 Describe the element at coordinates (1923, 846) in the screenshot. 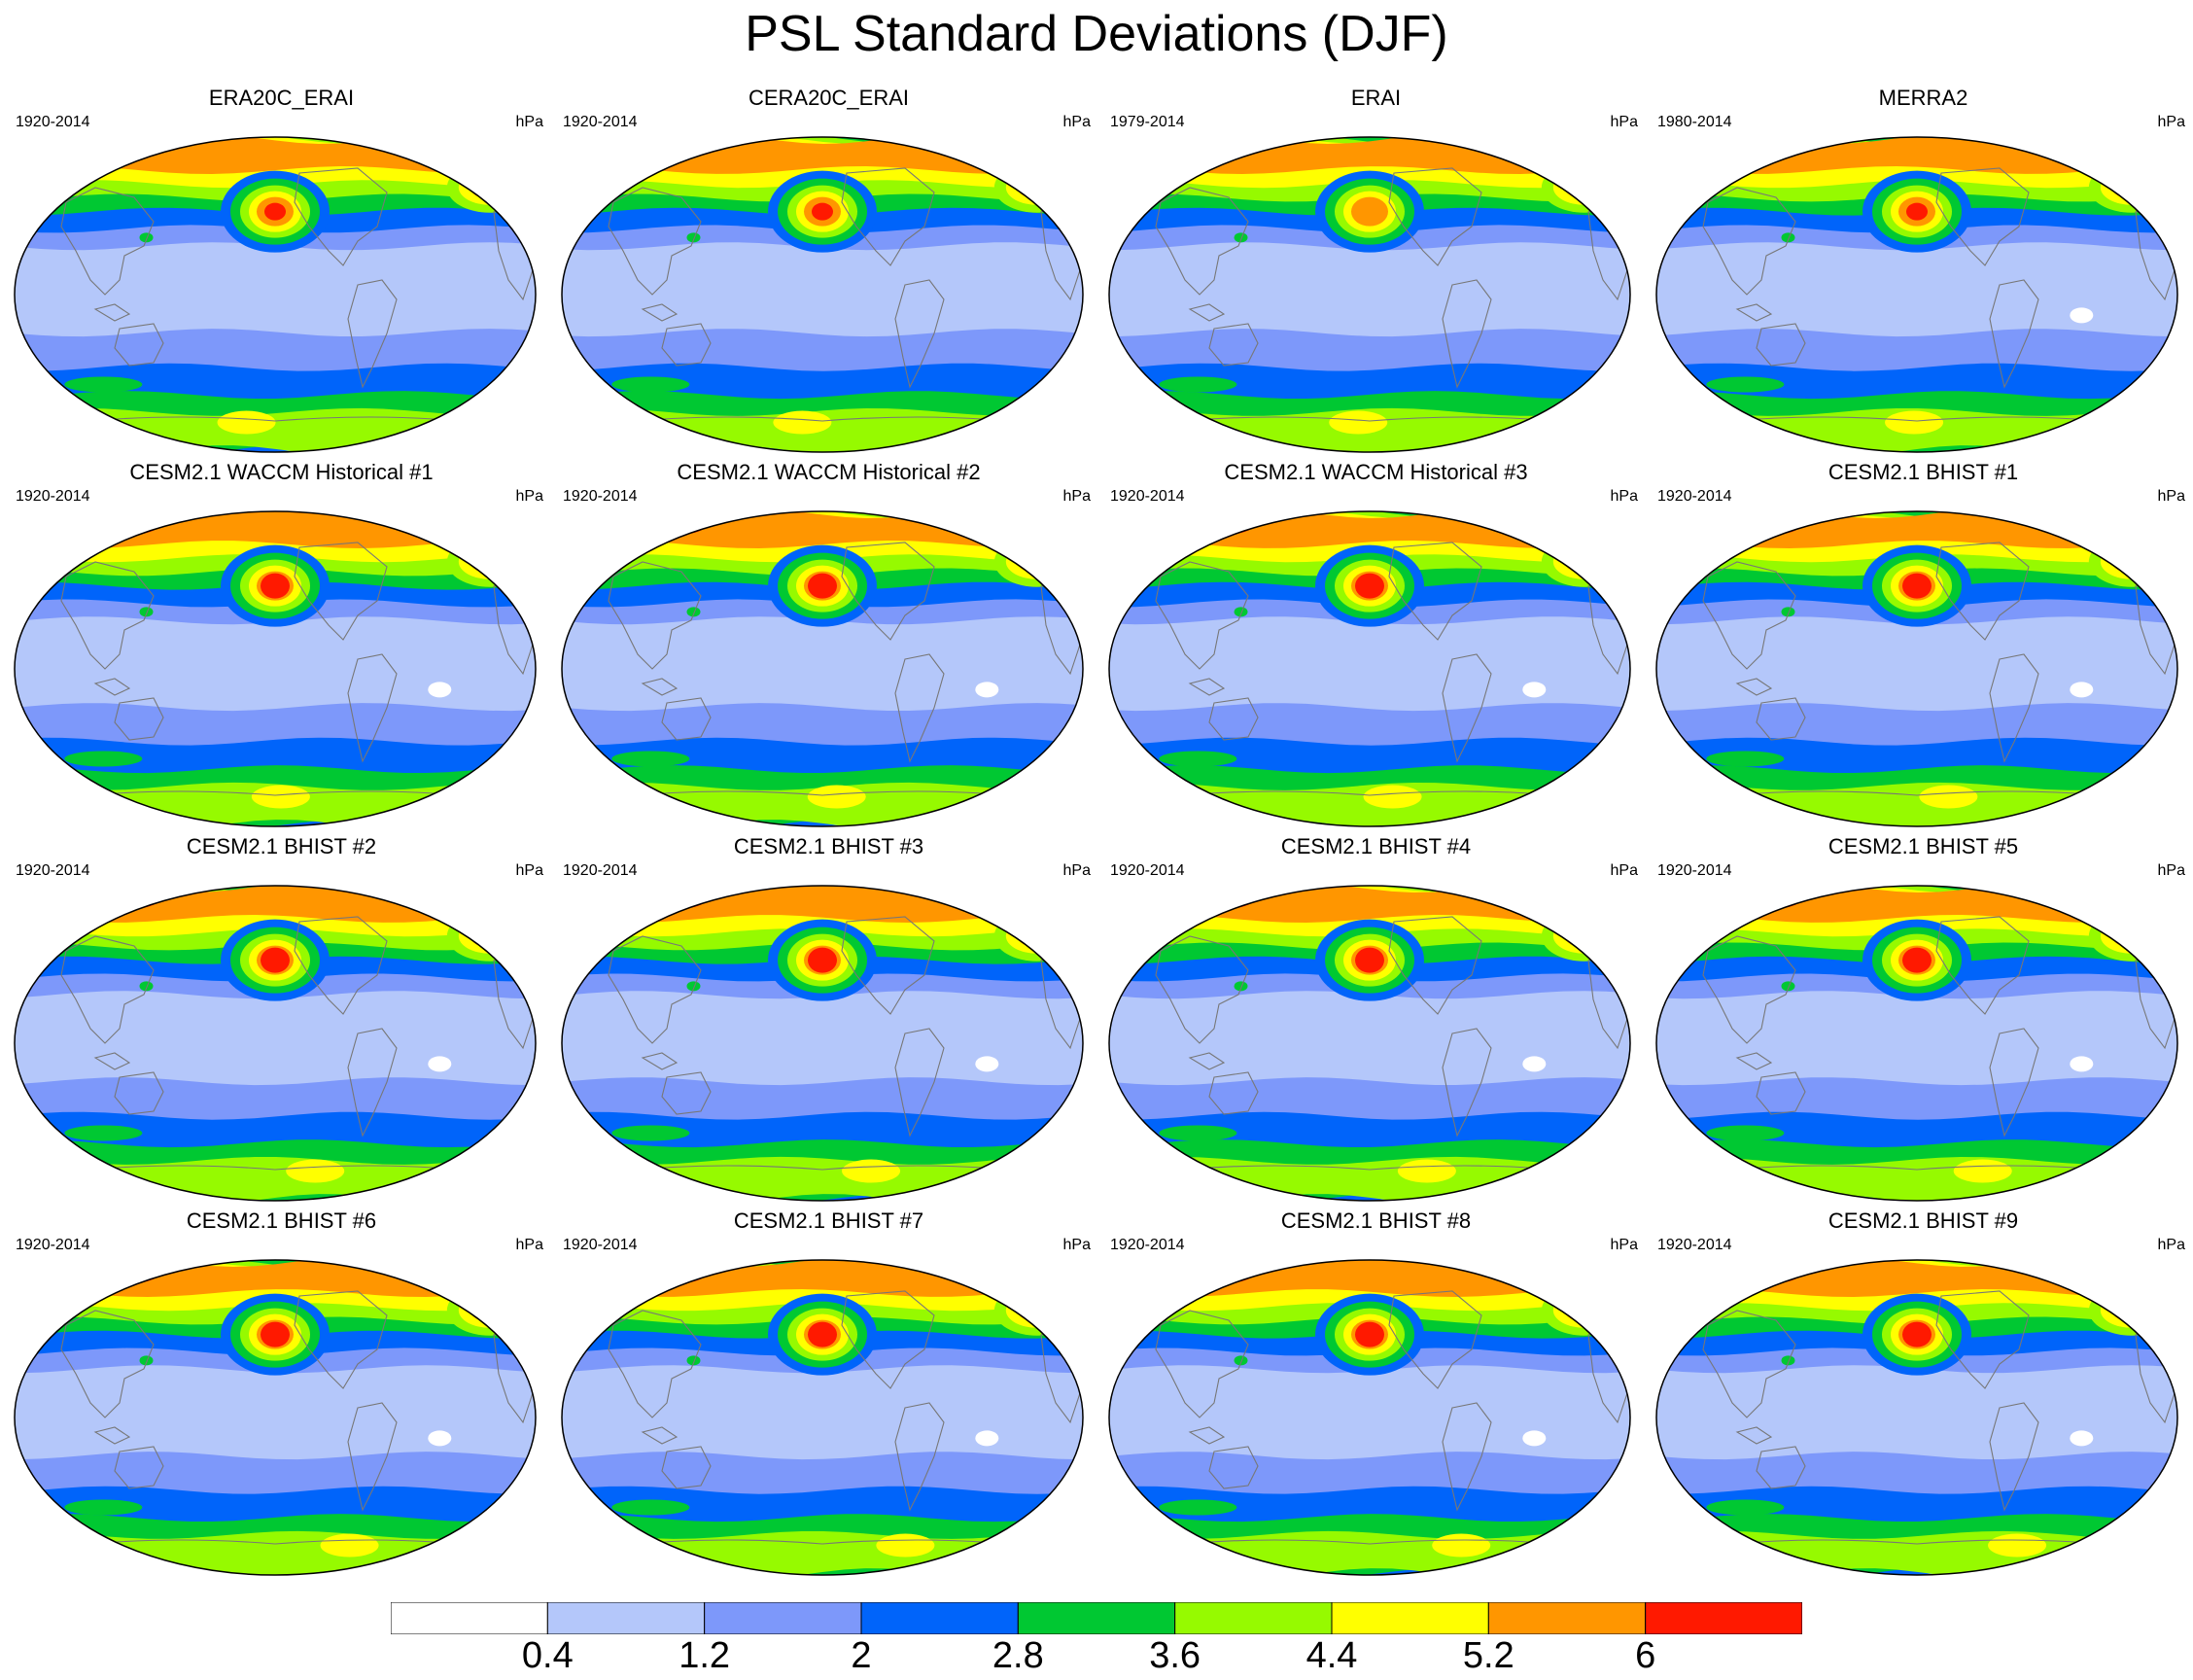

I see `panel-title: CESM2.1 BHIST #5` at that location.